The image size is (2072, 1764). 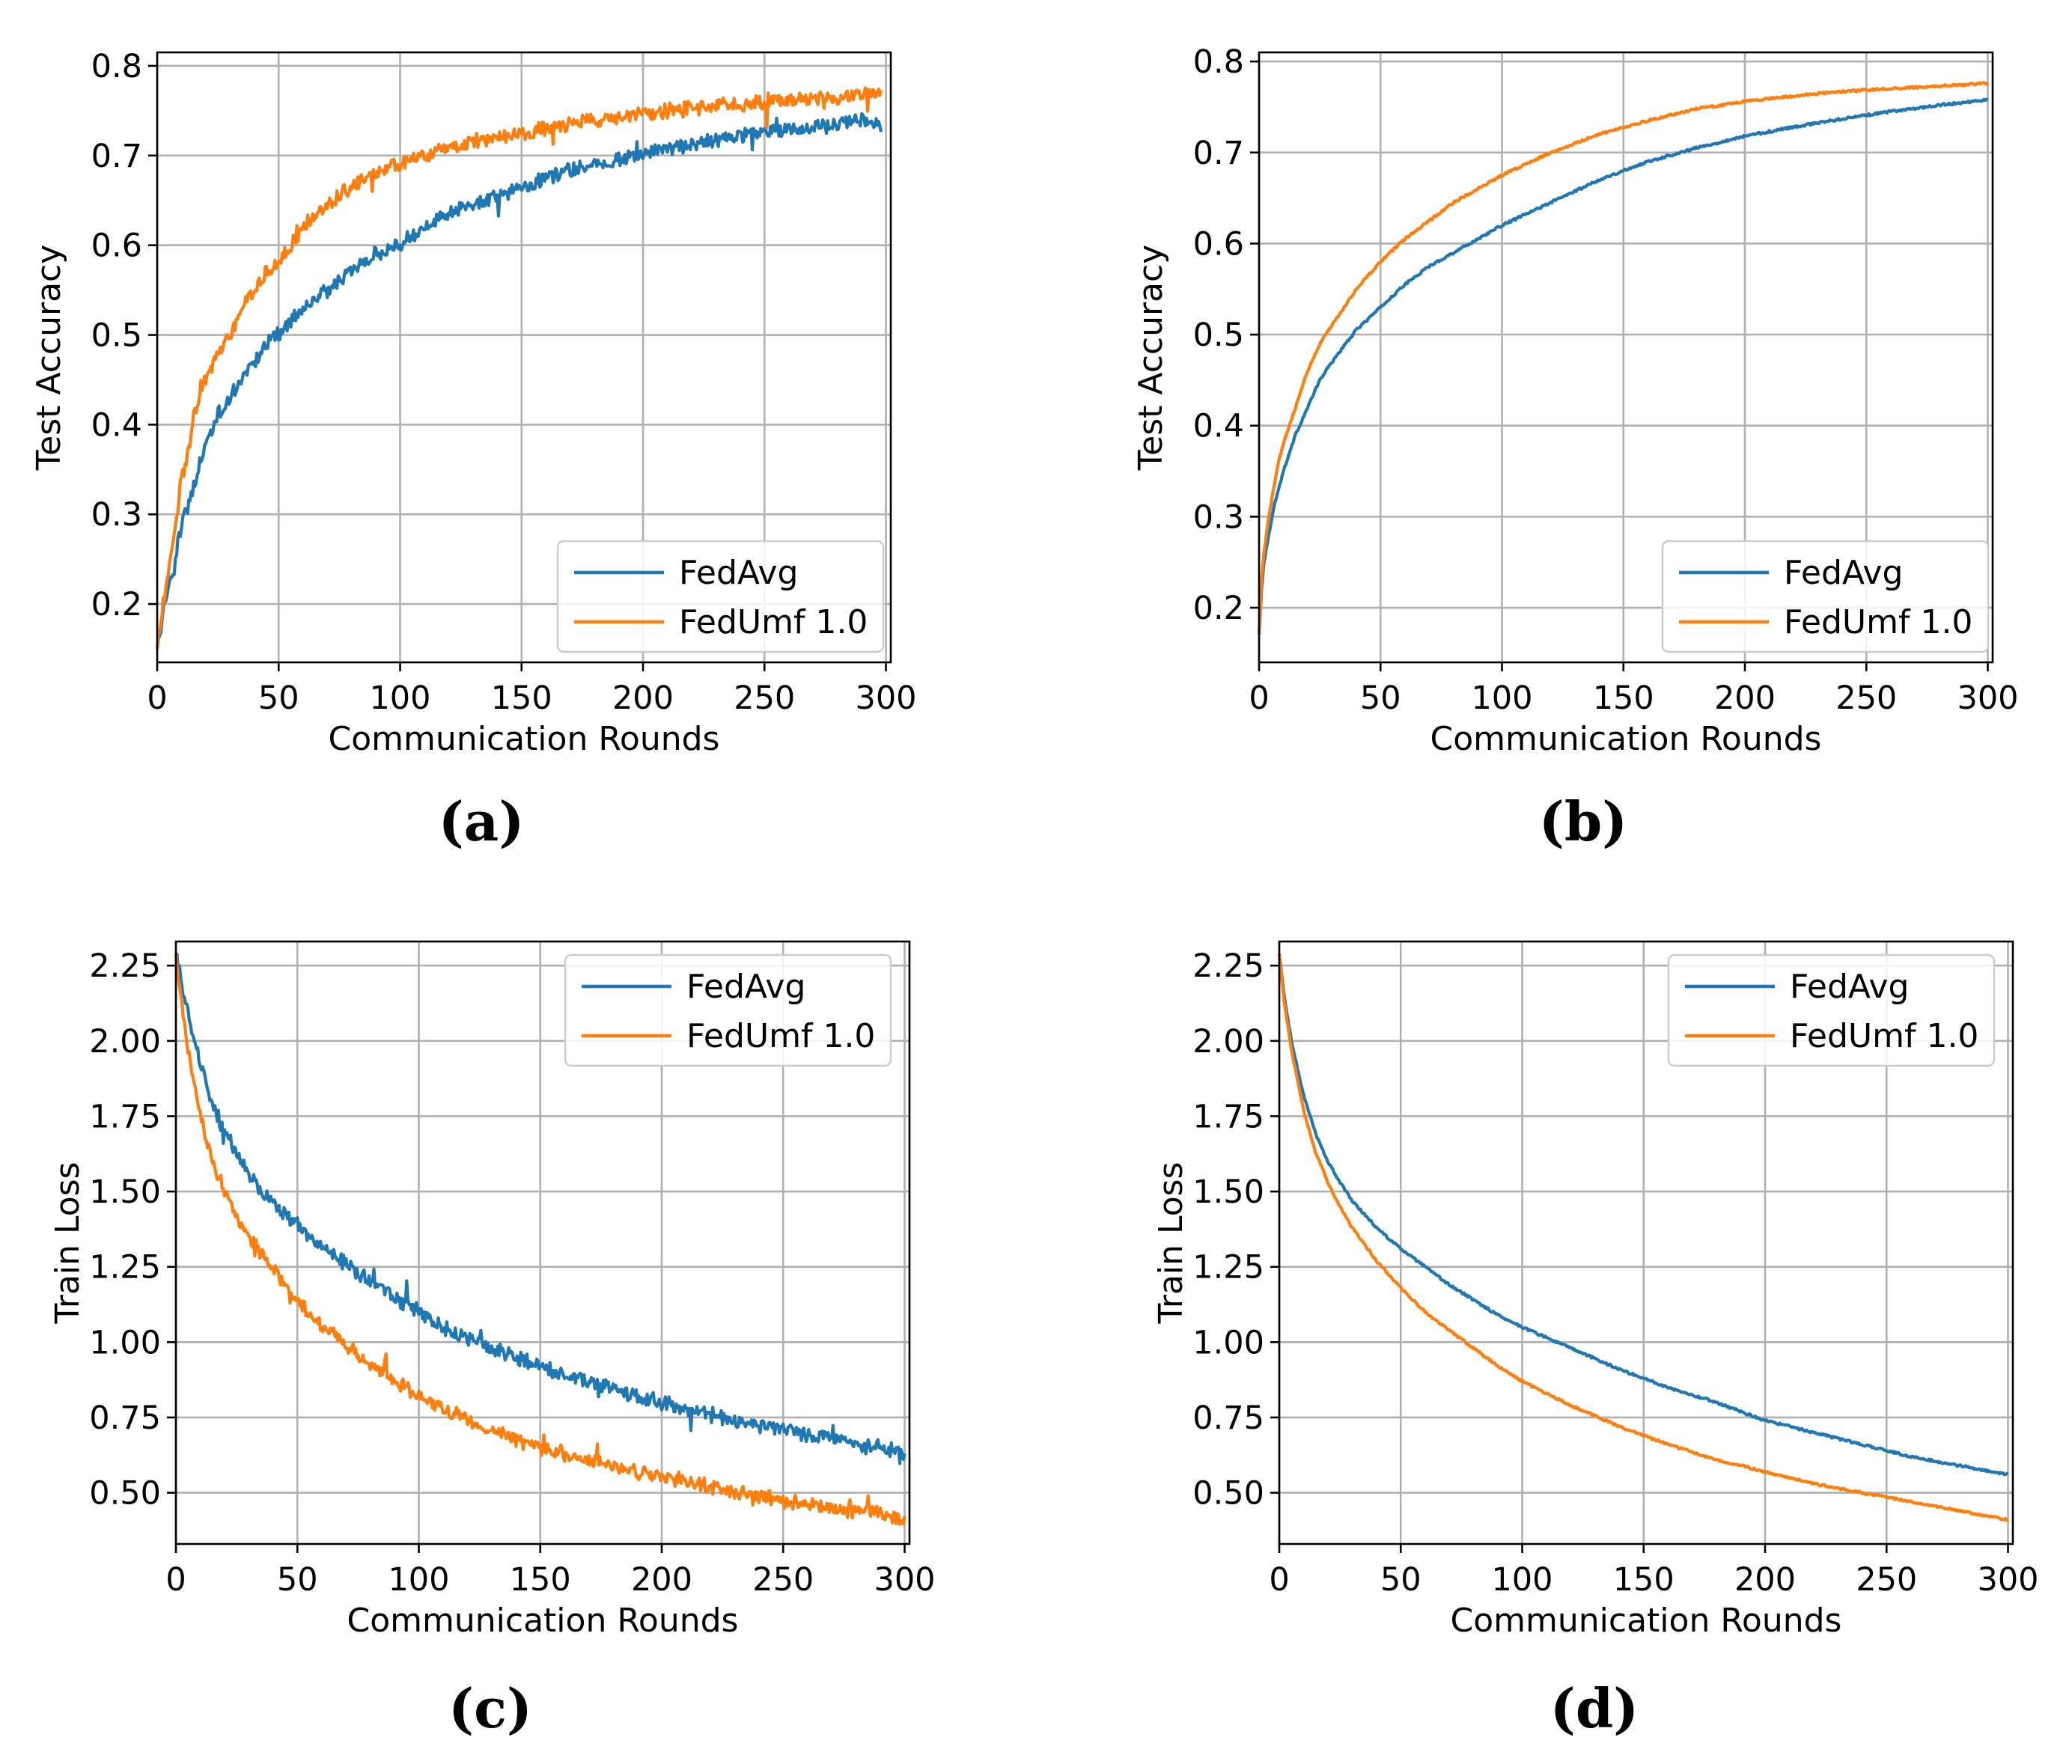 What do you see at coordinates (1594, 1708) in the screenshot?
I see `caption-d: (d)` at bounding box center [1594, 1708].